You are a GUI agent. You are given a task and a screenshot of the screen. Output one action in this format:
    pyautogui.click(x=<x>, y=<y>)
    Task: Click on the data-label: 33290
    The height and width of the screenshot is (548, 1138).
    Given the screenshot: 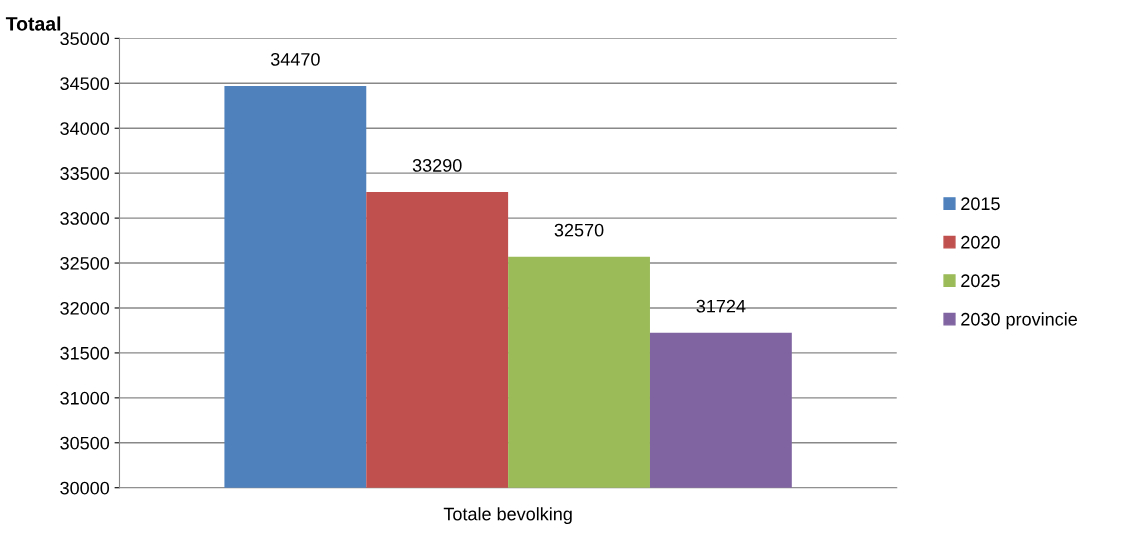 What is the action you would take?
    pyautogui.click(x=437, y=165)
    